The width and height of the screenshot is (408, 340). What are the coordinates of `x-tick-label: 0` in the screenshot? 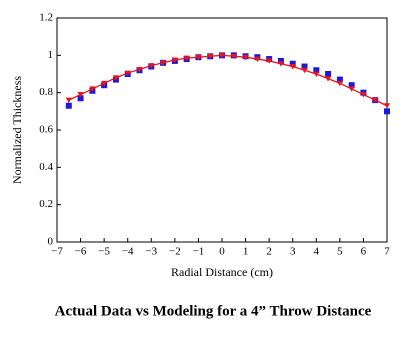 It's located at (222, 252).